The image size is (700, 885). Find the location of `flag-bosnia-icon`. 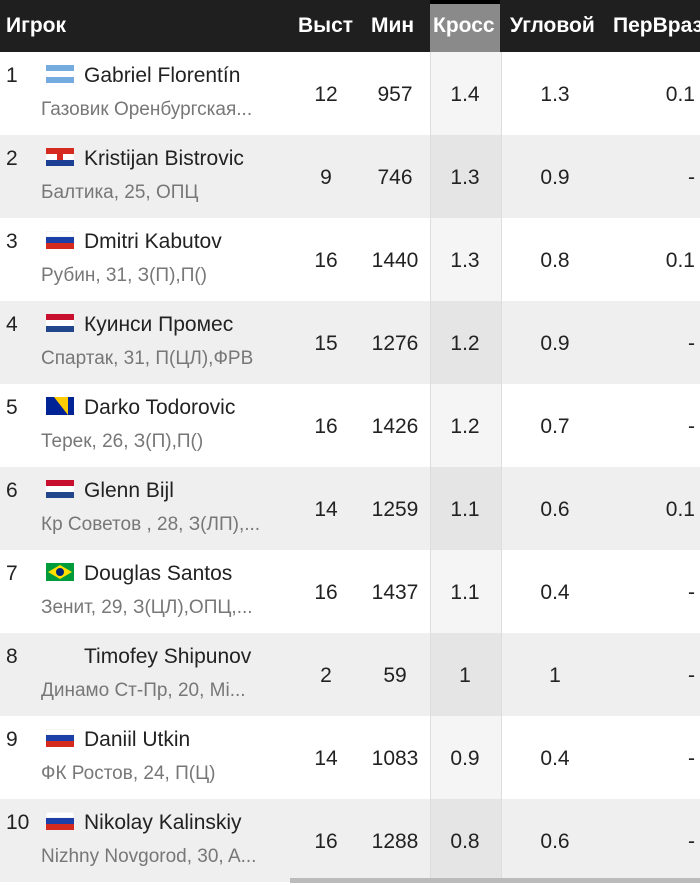

flag-bosnia-icon is located at coordinates (60, 406).